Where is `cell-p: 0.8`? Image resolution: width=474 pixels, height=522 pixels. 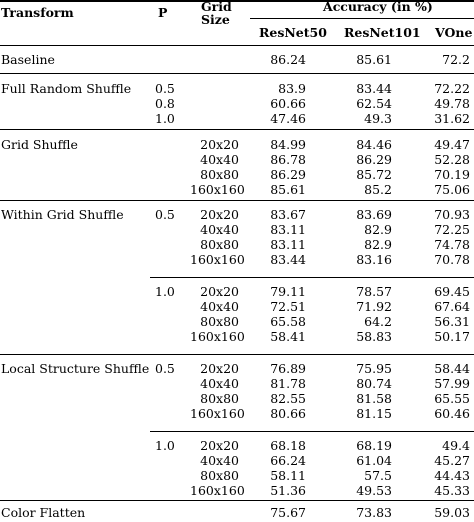
cell-p: 0.8 is located at coordinates (165, 103).